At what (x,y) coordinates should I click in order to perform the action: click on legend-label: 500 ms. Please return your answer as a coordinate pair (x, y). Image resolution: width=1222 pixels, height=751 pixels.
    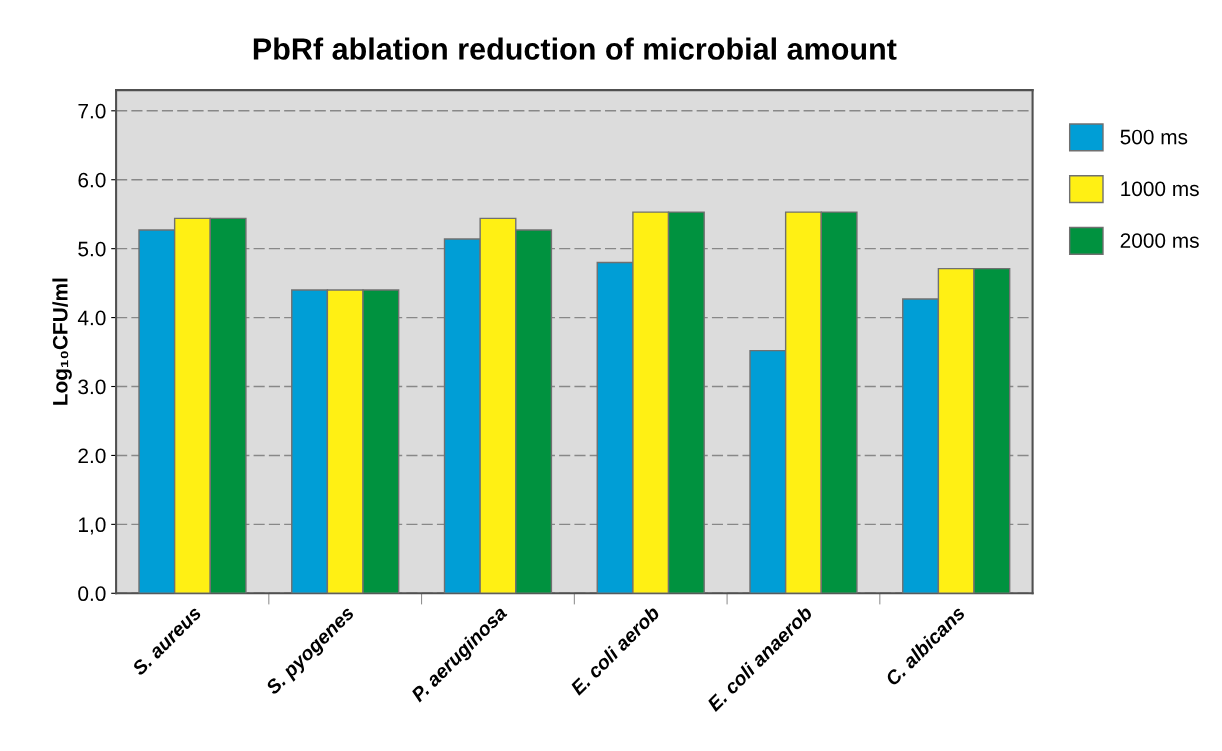
    Looking at the image, I should click on (1154, 137).